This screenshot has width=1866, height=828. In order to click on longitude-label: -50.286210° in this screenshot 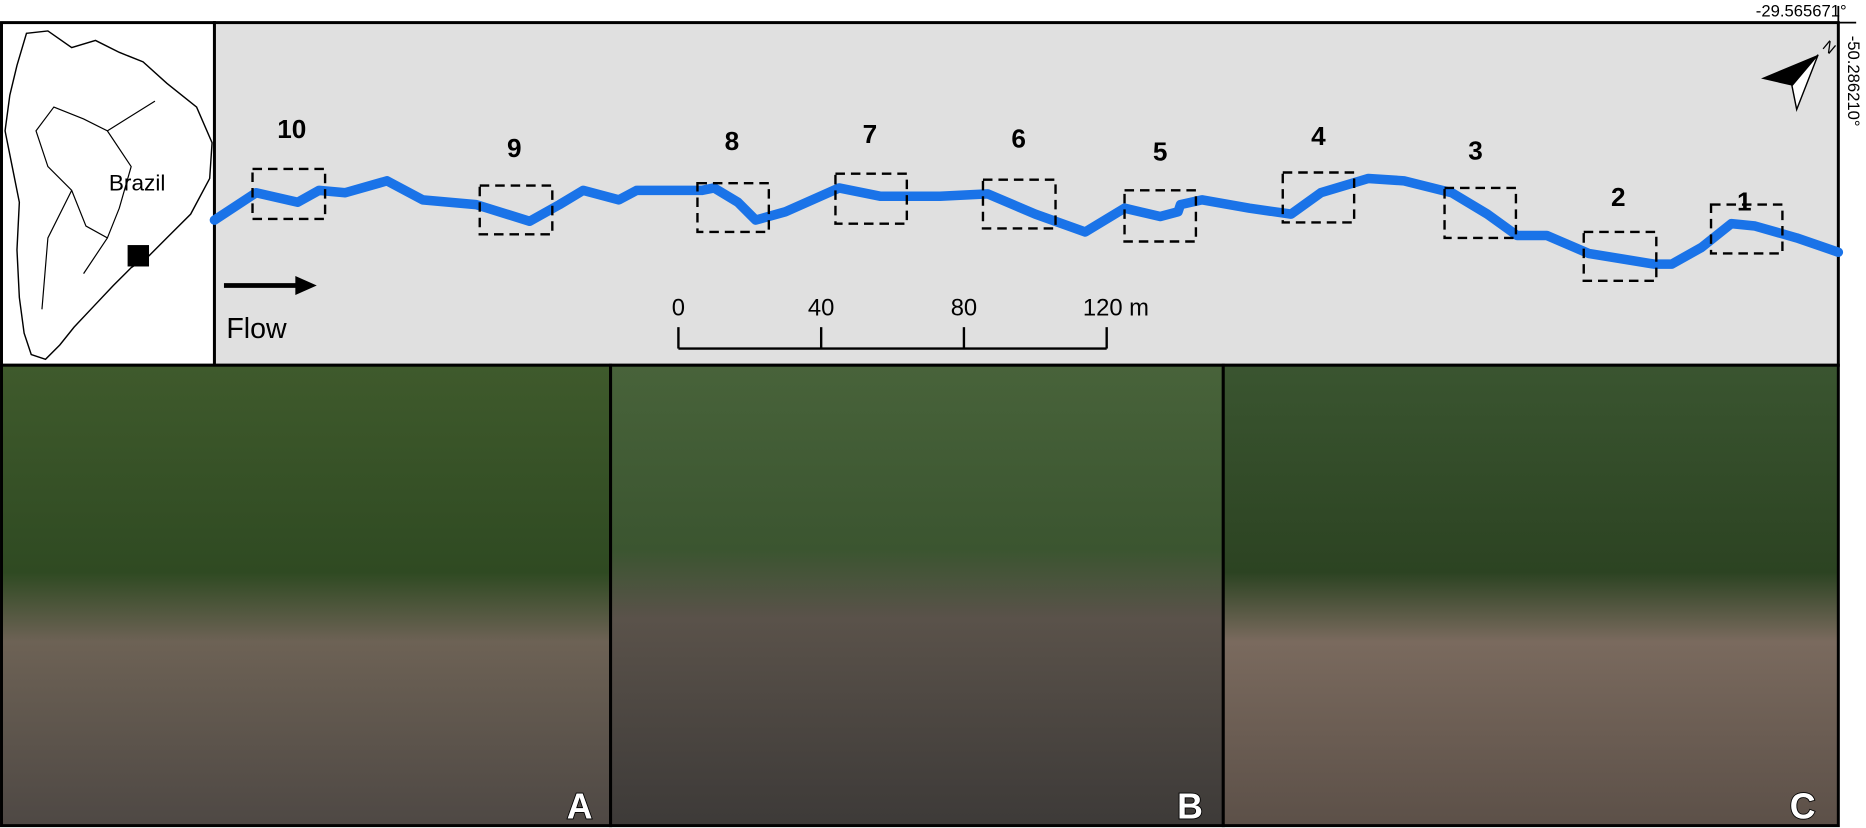, I will do `click(1853, 81)`.